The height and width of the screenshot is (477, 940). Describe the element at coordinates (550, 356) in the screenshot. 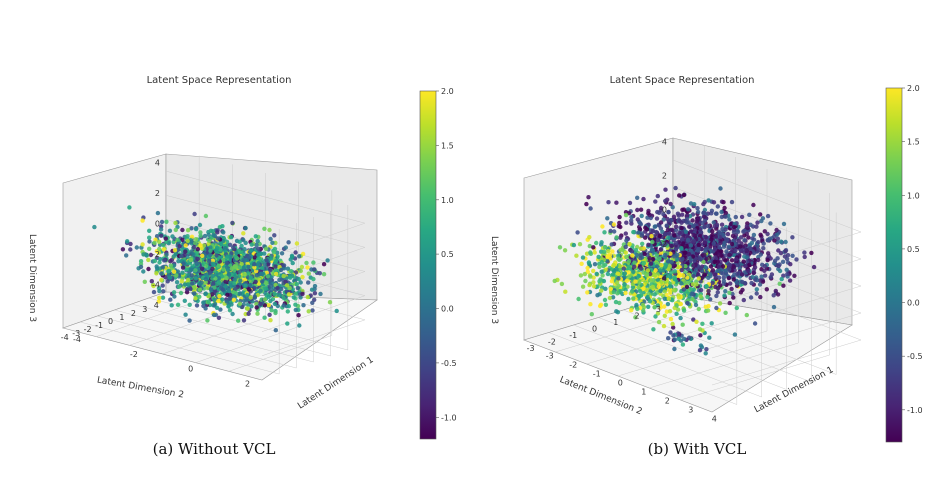

I see `x-tick-label: -3` at that location.